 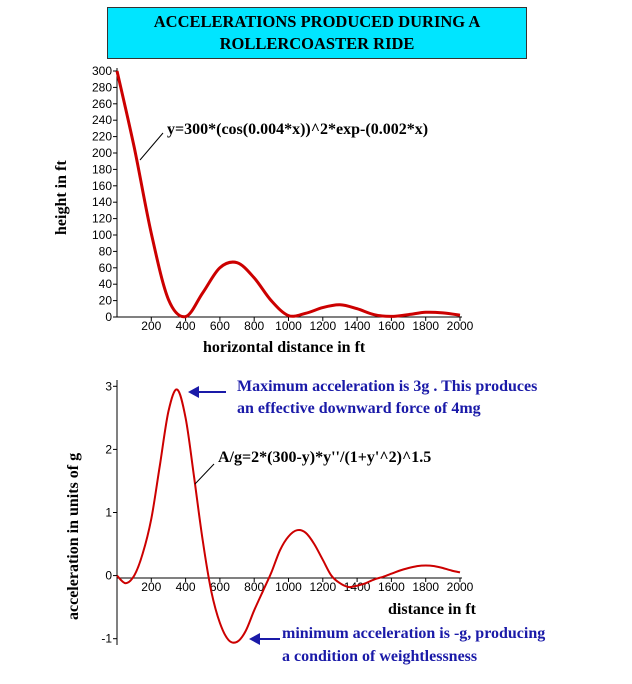 What do you see at coordinates (106, 284) in the screenshot?
I see `top-y-tick-label: 40` at bounding box center [106, 284].